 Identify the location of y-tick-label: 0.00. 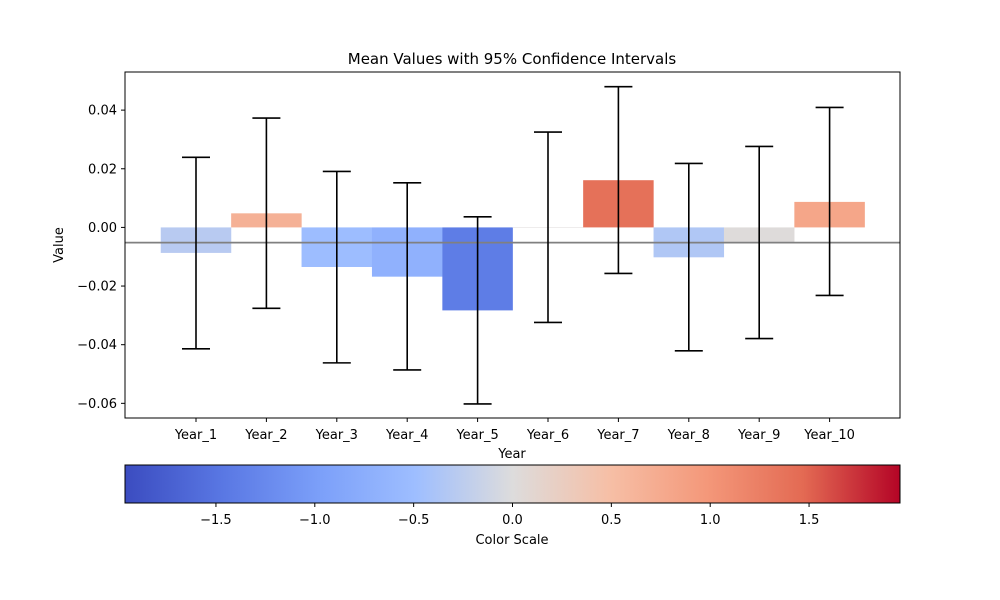
(102, 228).